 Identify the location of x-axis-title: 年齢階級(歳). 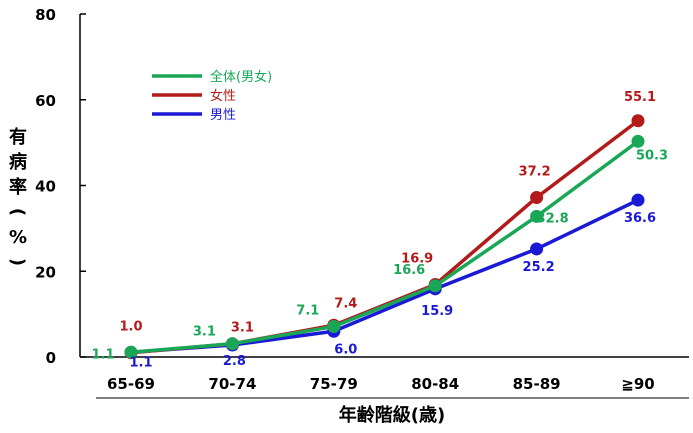
(392, 415).